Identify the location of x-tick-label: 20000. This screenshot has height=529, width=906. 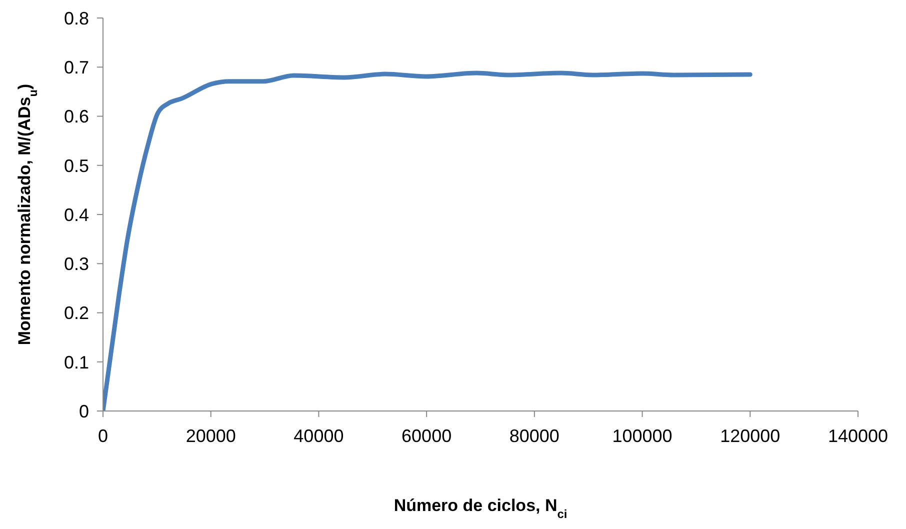
(211, 436).